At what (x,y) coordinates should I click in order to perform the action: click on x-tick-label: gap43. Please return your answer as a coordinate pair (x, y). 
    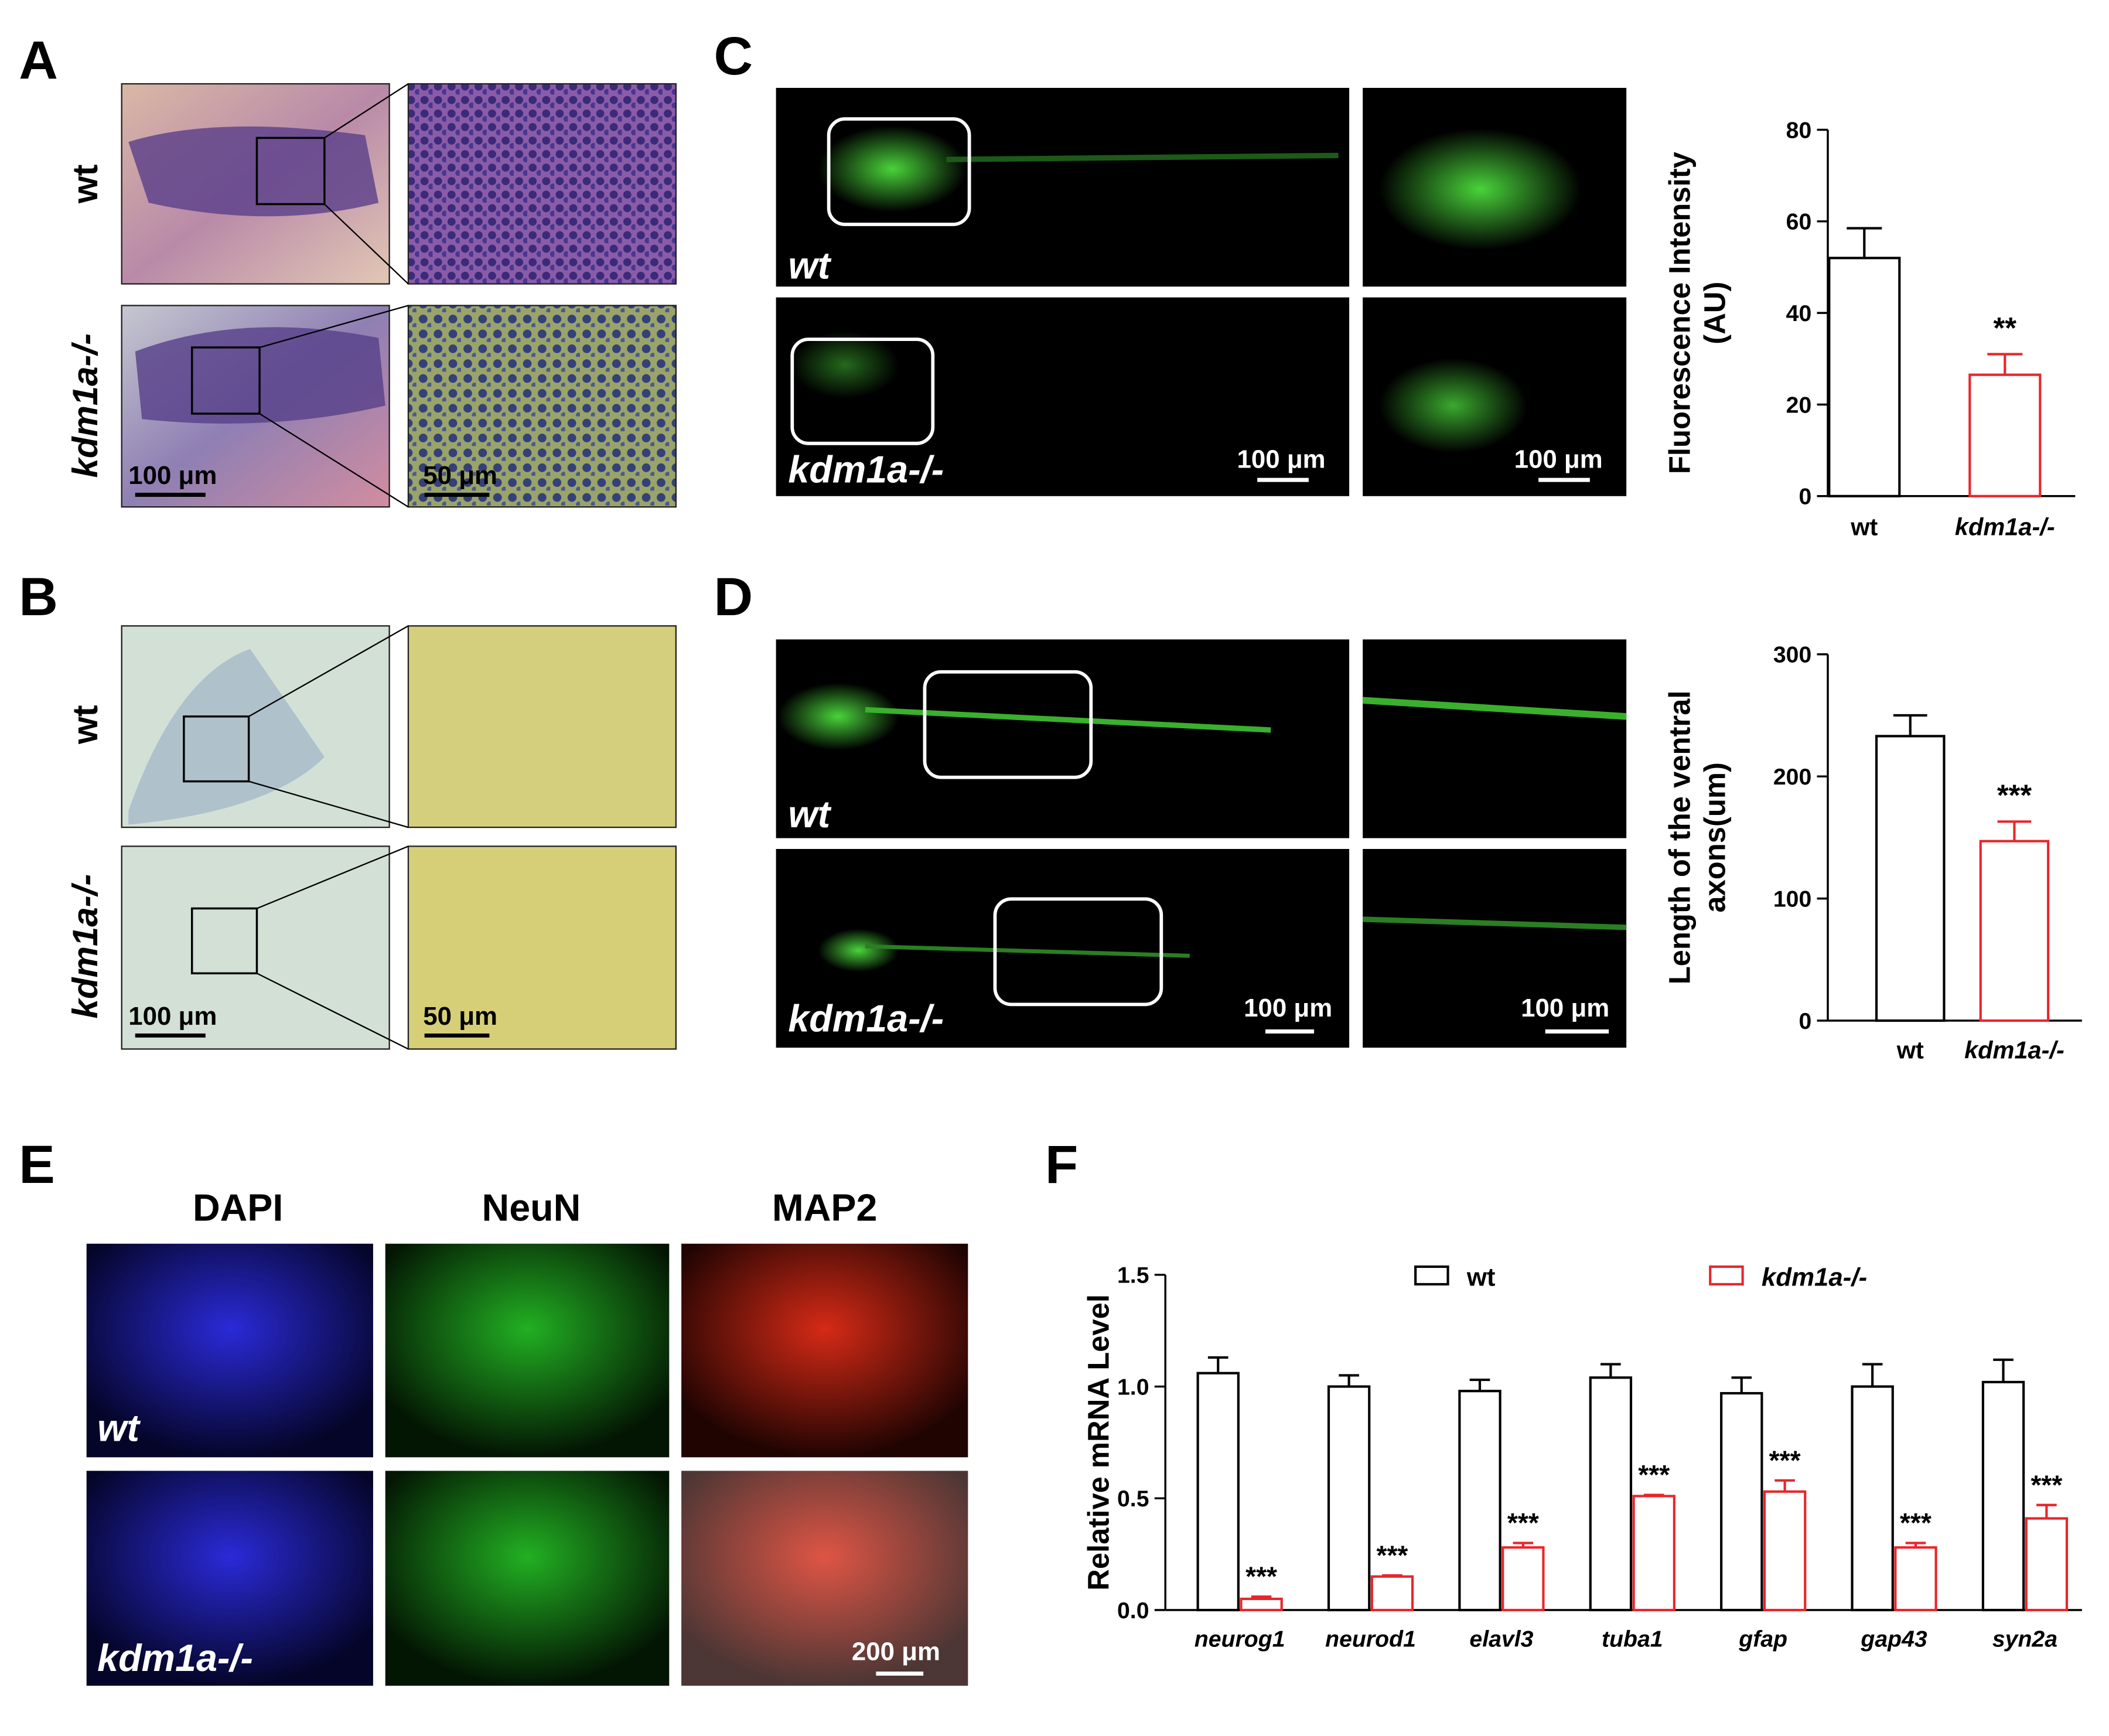
    Looking at the image, I should click on (1893, 1639).